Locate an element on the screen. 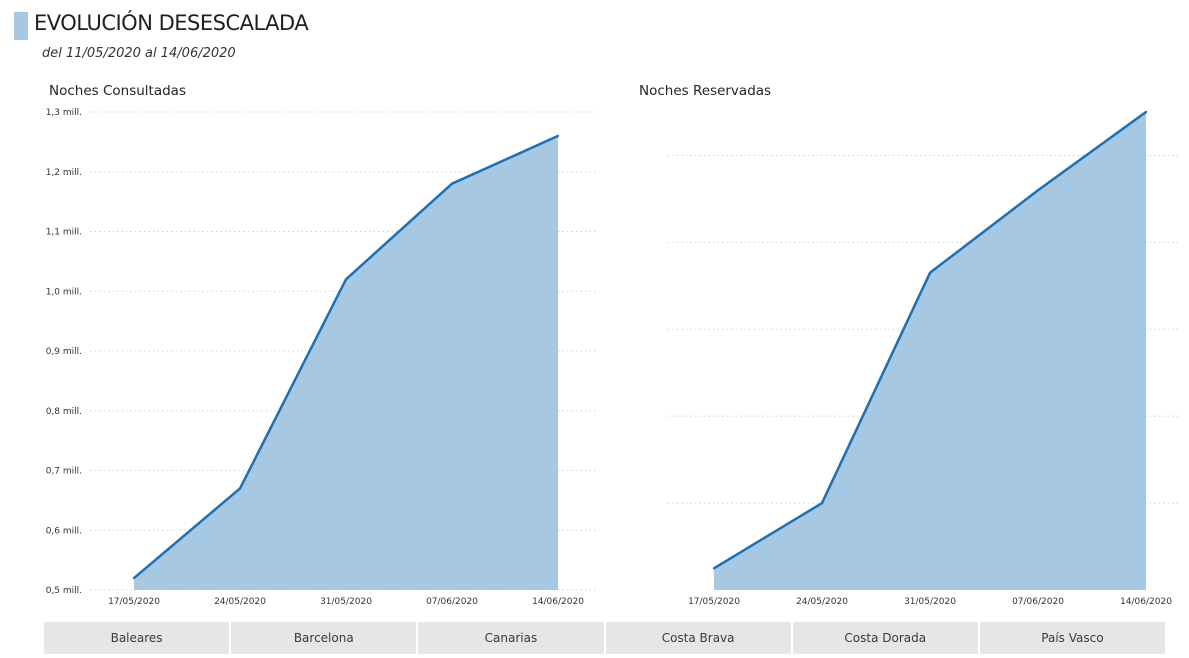 The height and width of the screenshot is (658, 1189). page-subtitle: del 11/05/2020 al 14/06/2020 is located at coordinates (139, 53).